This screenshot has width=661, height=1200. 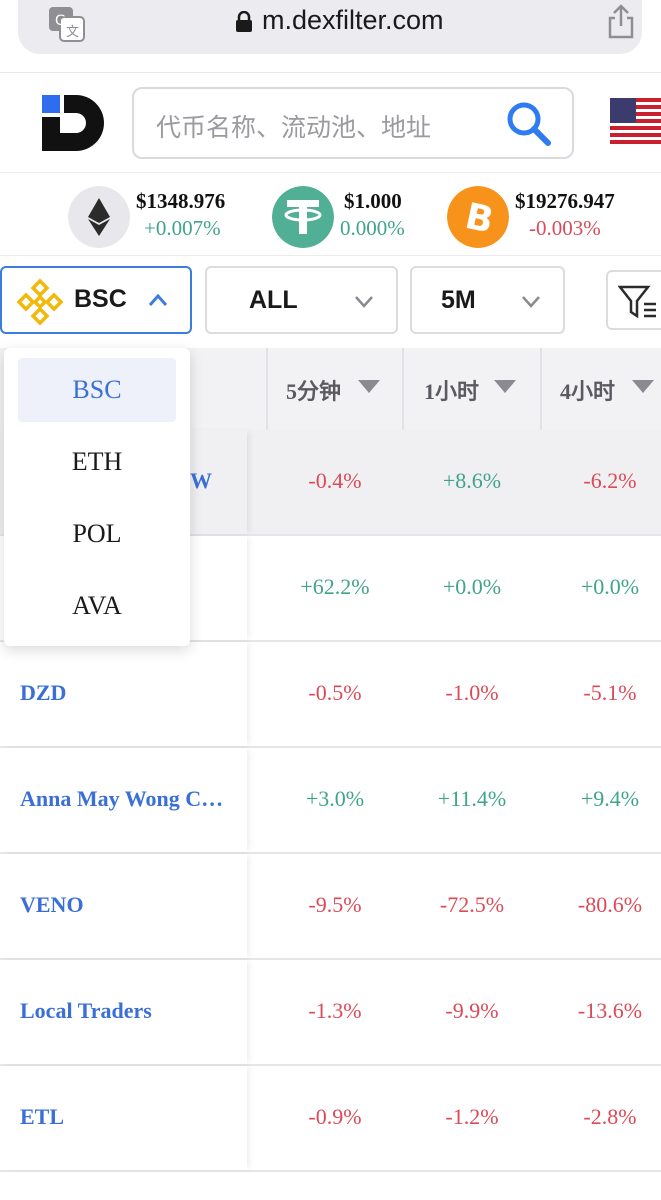 What do you see at coordinates (97, 497) in the screenshot?
I see `chain-dropdown-menu: BSC ETH POL AVA` at bounding box center [97, 497].